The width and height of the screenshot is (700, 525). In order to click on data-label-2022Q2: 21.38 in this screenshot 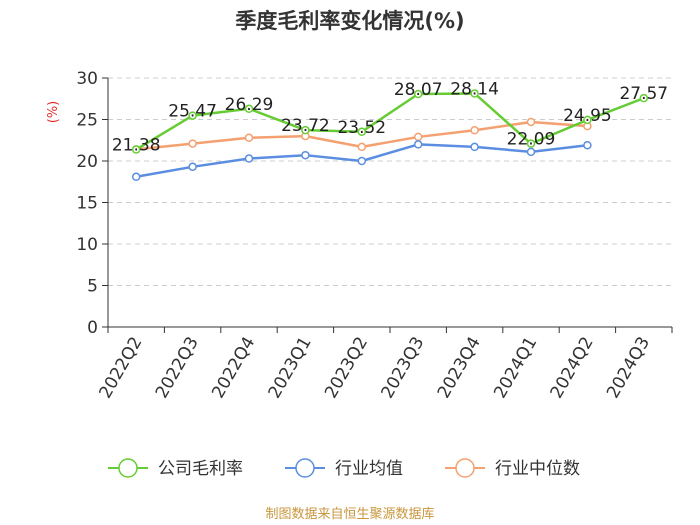, I will do `click(136, 146)`.